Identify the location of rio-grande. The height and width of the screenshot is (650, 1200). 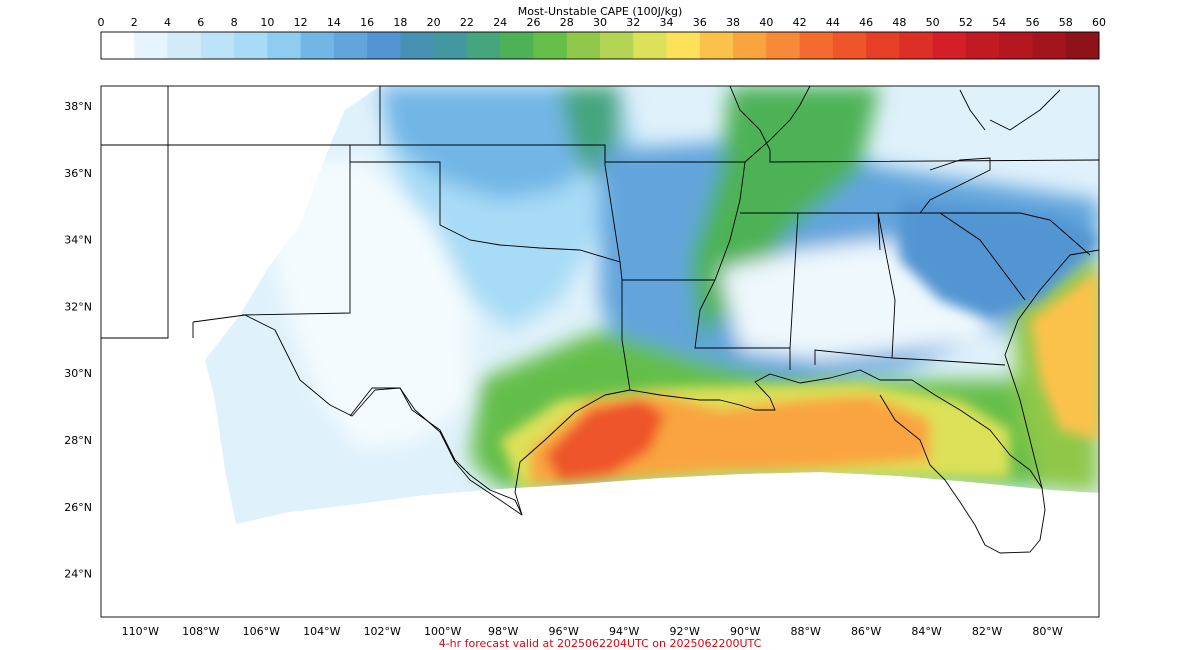
(357, 415).